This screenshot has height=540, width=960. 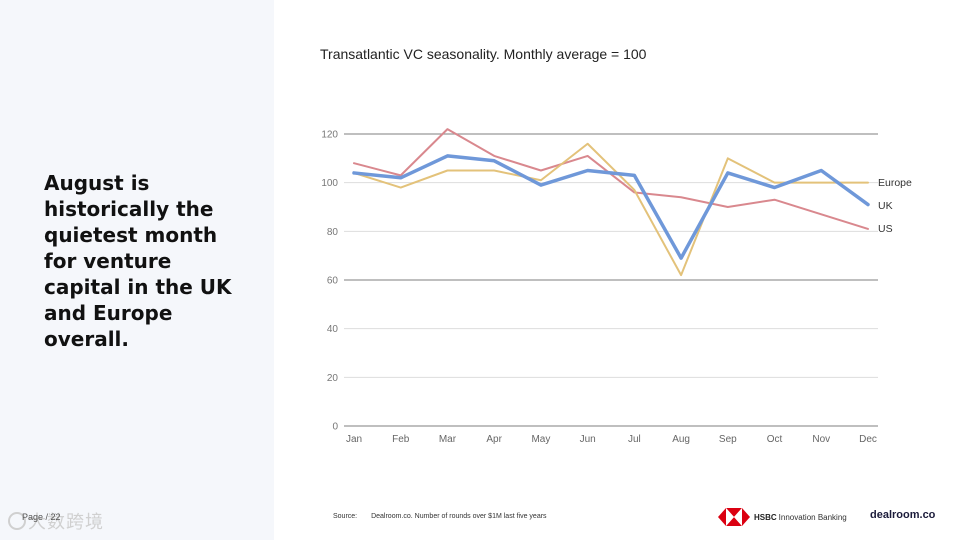 I want to click on y-tick-label: 80, so click(x=333, y=232).